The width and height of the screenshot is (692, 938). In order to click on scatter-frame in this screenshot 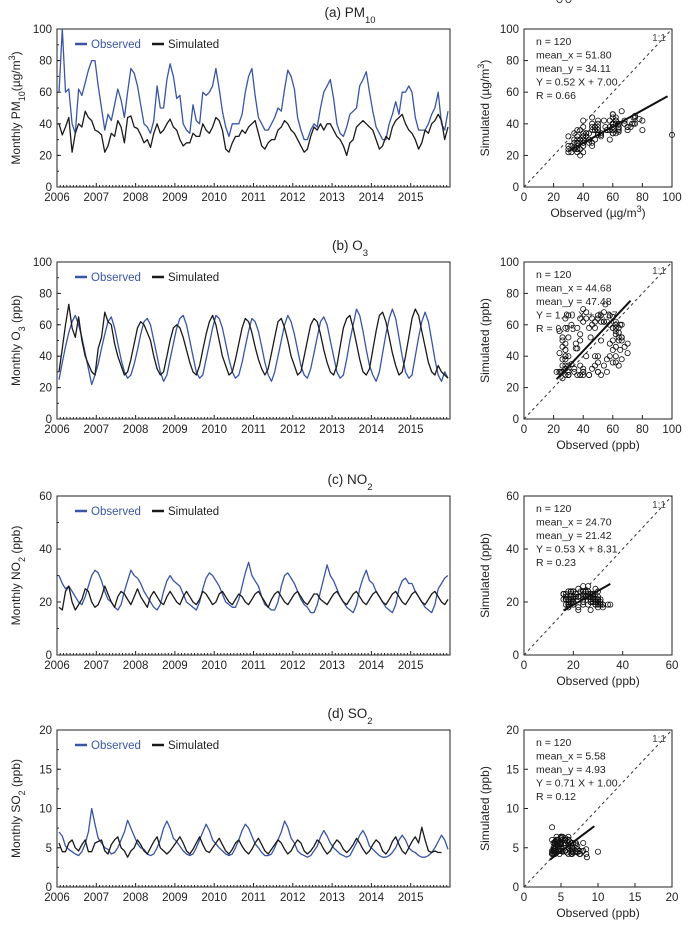, I will do `click(598, 340)`.